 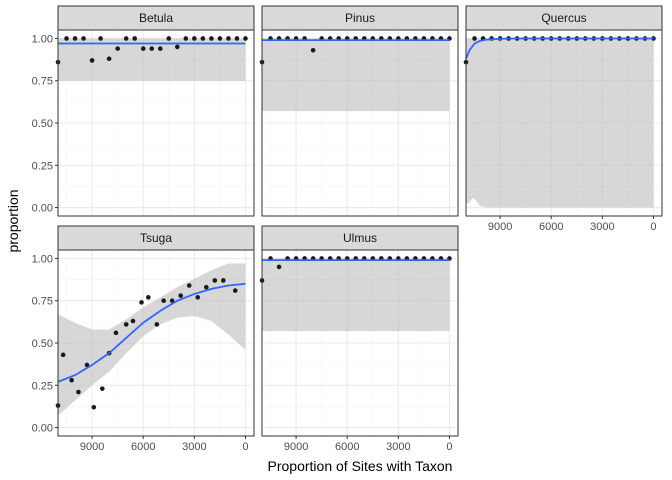 I want to click on confidence-ribbon-ulmus, so click(x=356, y=295).